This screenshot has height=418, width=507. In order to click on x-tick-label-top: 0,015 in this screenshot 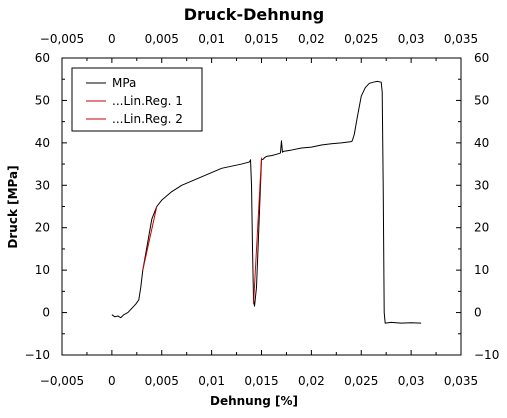, I will do `click(261, 39)`.